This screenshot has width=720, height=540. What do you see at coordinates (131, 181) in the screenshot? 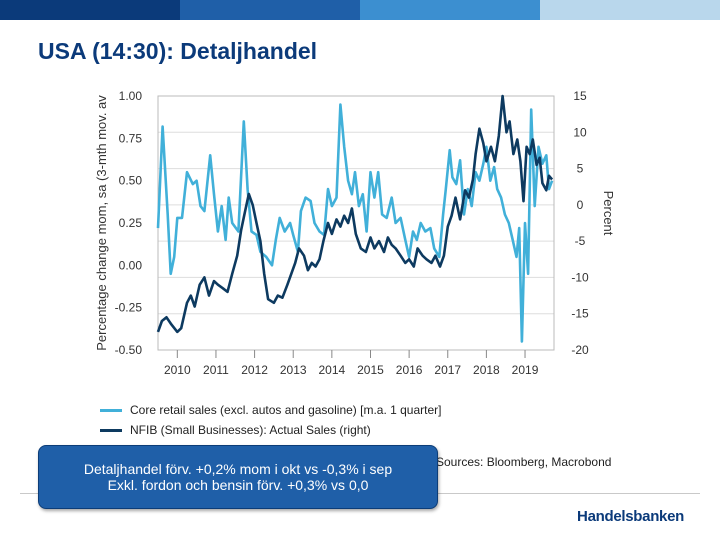
I see `left-axis-tick: 0.50` at bounding box center [131, 181].